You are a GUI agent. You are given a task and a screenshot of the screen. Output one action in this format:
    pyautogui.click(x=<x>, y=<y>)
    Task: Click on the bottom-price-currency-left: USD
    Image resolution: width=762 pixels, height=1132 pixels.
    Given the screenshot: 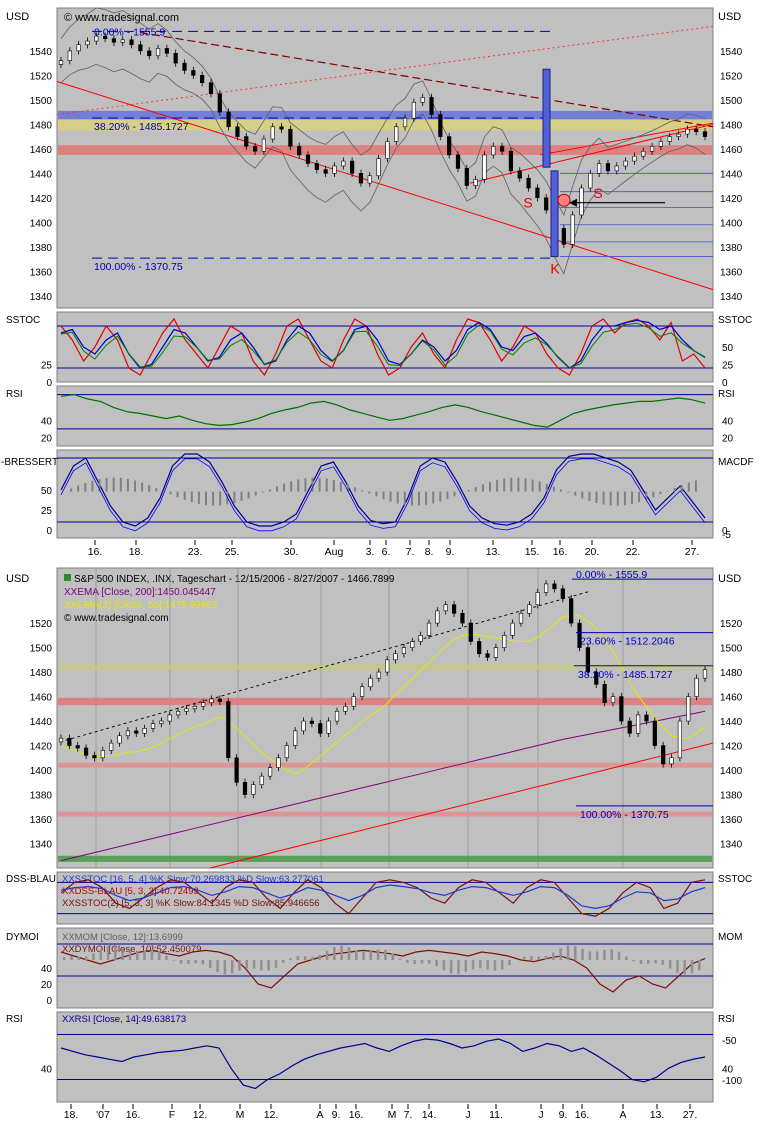 What is the action you would take?
    pyautogui.click(x=17, y=579)
    